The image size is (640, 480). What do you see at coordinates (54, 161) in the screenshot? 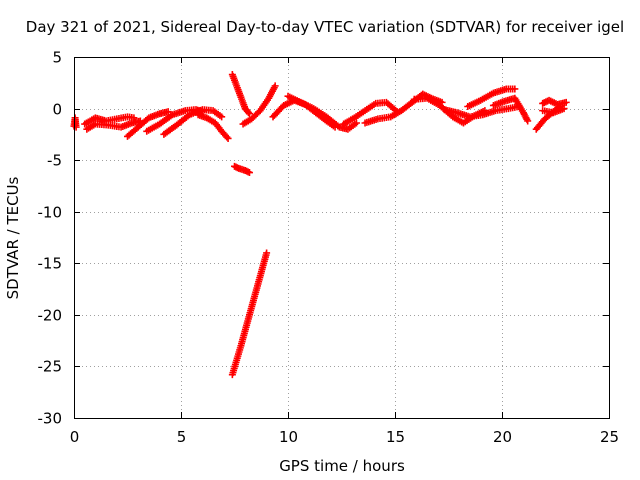
I see `y-tick-label: -5` at bounding box center [54, 161].